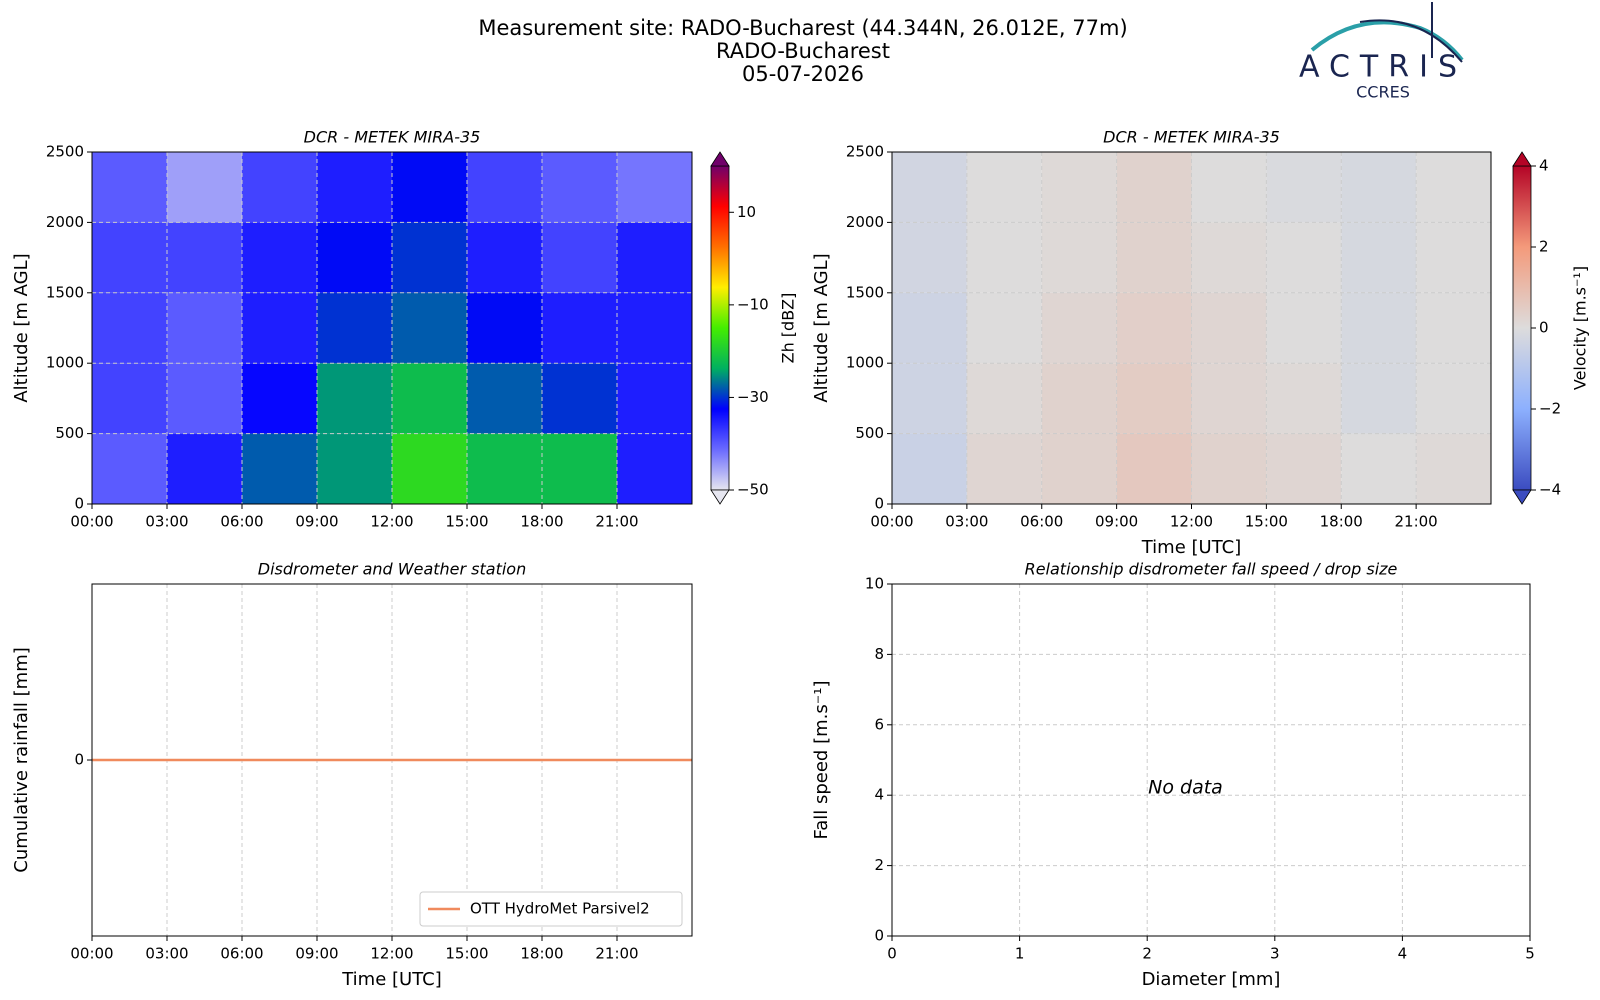 Image resolution: width=1600 pixels, height=1000 pixels. Describe the element at coordinates (803, 51) in the screenshot. I see `header-title: RADO-Bucharest` at that location.